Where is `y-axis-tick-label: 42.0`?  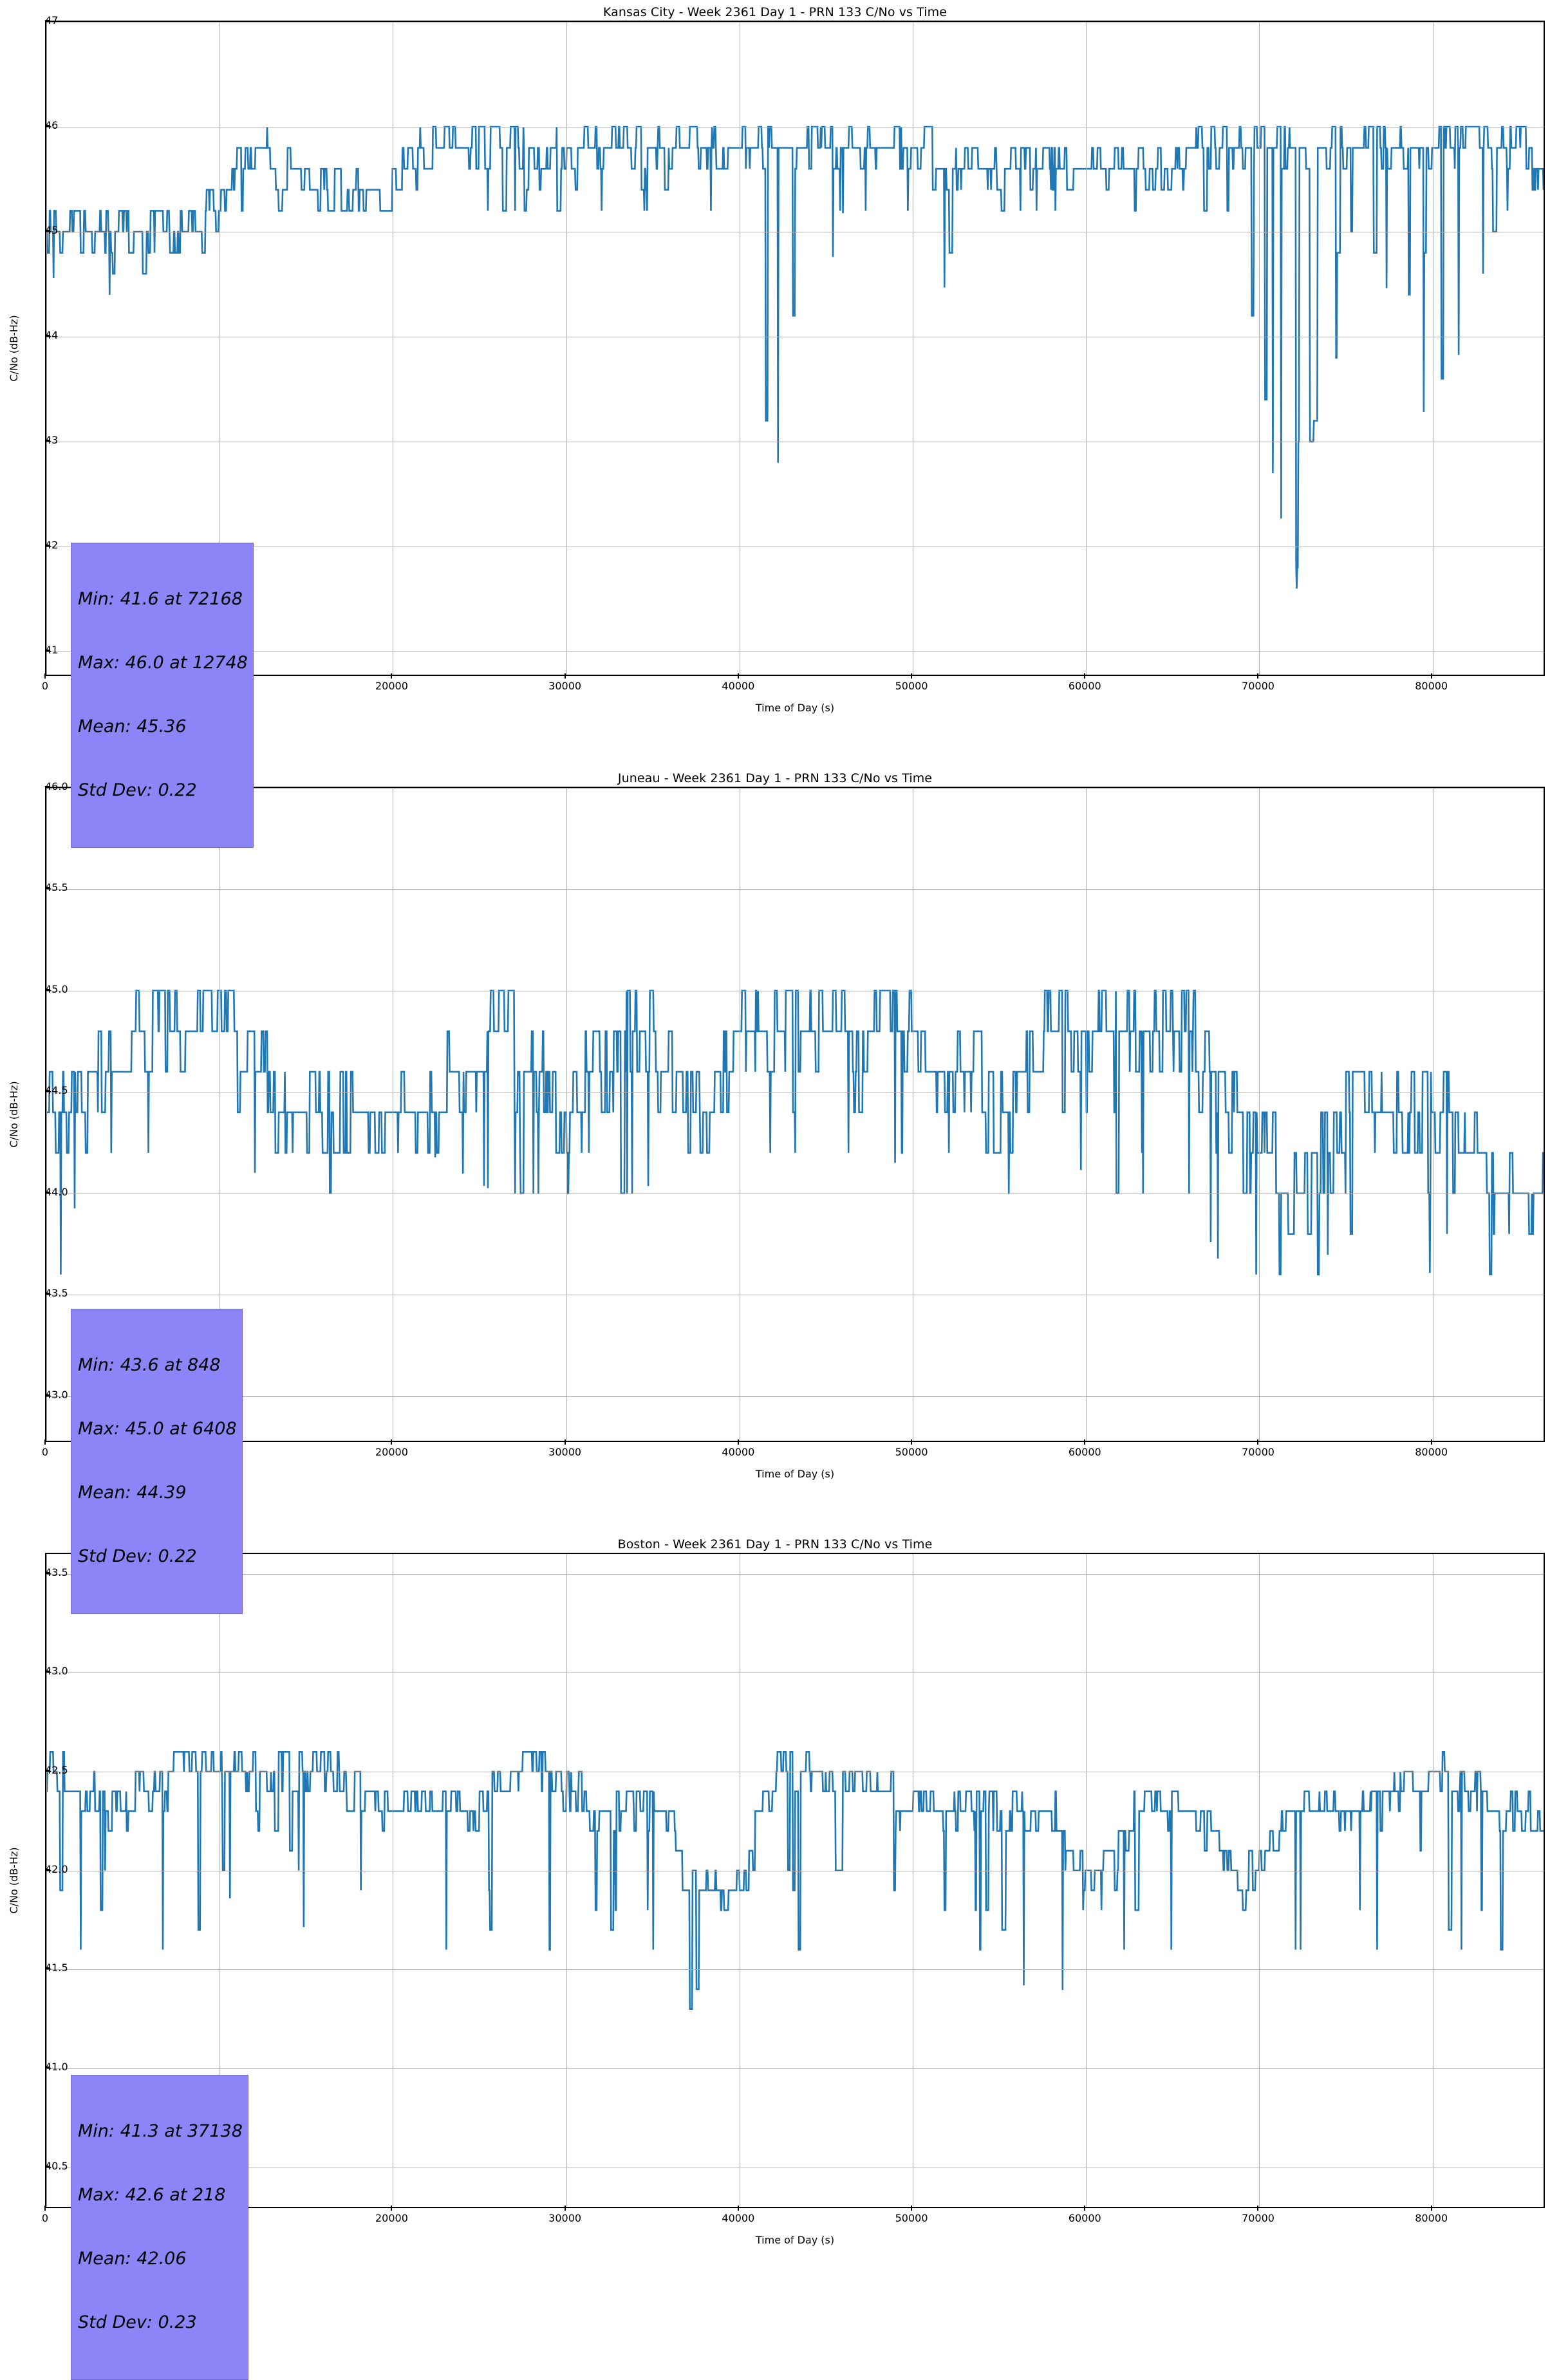 y-axis-tick-label: 42.0 is located at coordinates (56, 1869).